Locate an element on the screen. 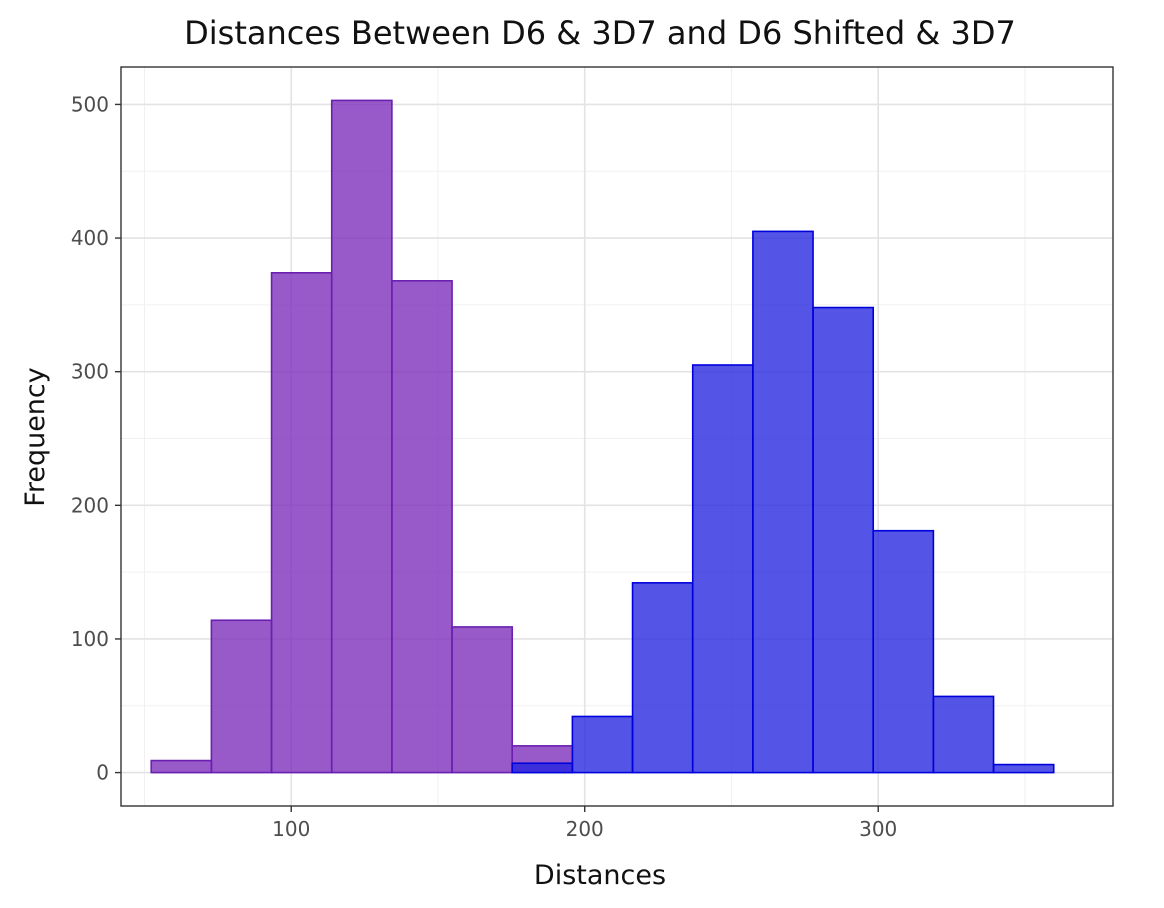 This screenshot has width=1164, height=908. y-tick-label: 400 is located at coordinates (90, 238).